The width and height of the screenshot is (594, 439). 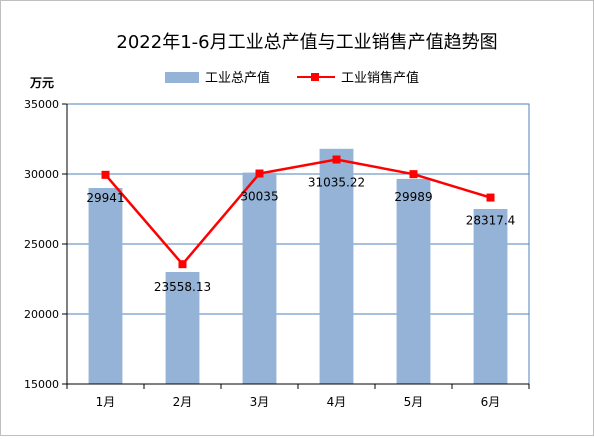 What do you see at coordinates (491, 402) in the screenshot?
I see `x-tick-label: 6月` at bounding box center [491, 402].